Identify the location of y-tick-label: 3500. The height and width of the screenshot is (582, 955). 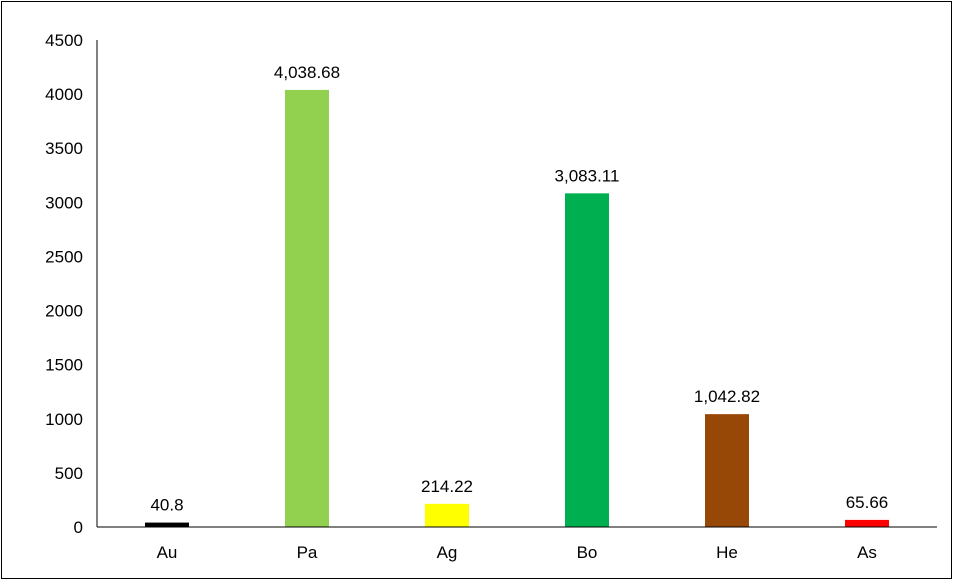
(64, 148).